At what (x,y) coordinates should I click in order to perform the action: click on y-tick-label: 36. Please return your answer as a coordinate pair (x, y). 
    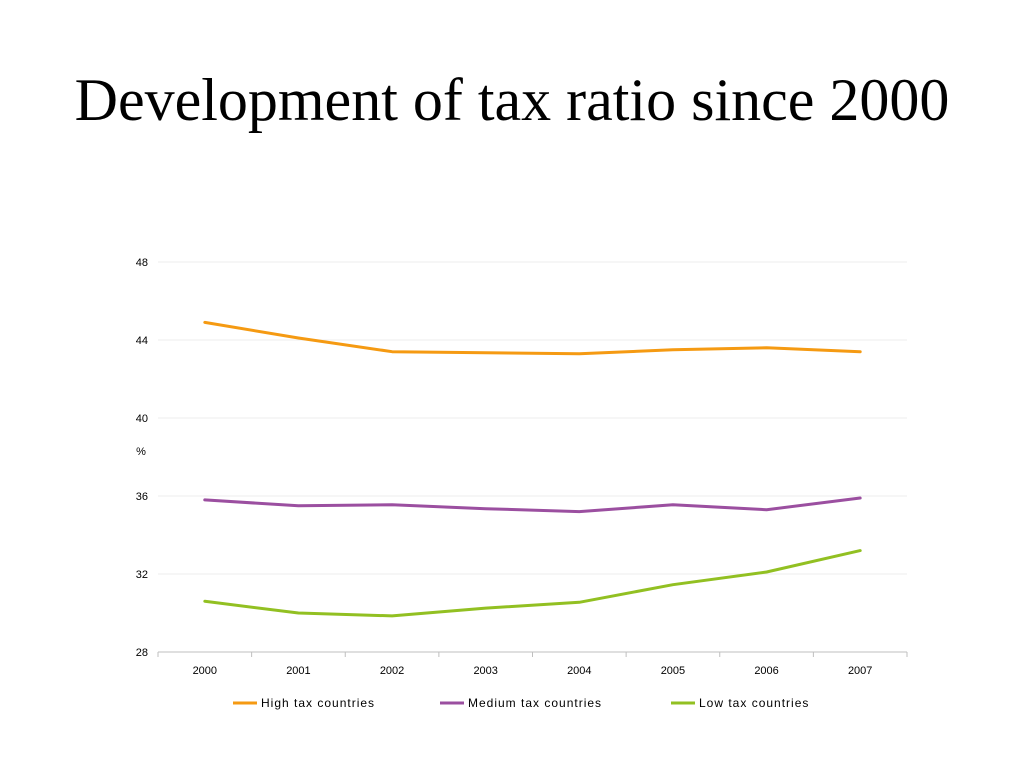
    Looking at the image, I should click on (142, 497).